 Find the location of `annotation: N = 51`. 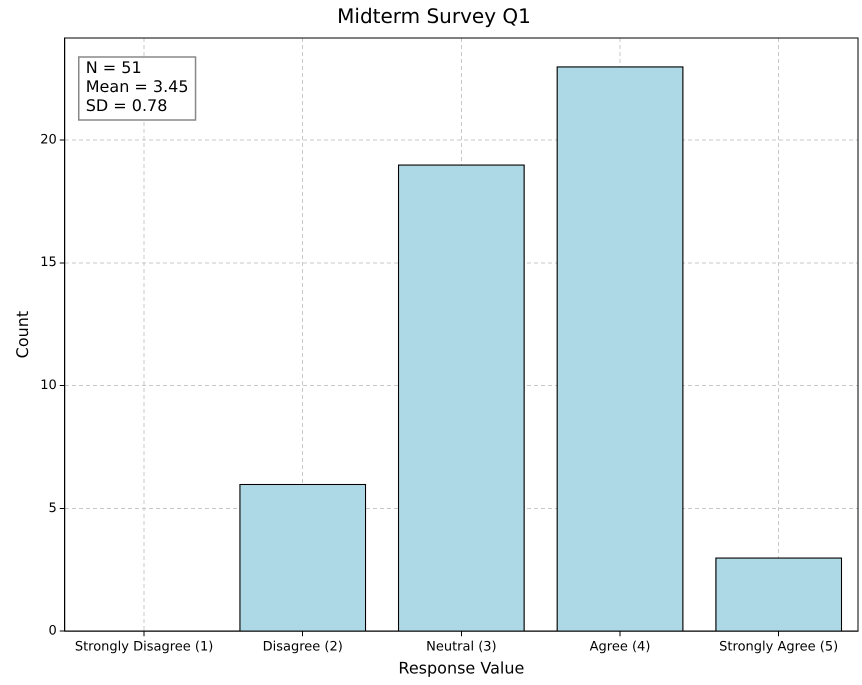

annotation: N = 51 is located at coordinates (114, 68).